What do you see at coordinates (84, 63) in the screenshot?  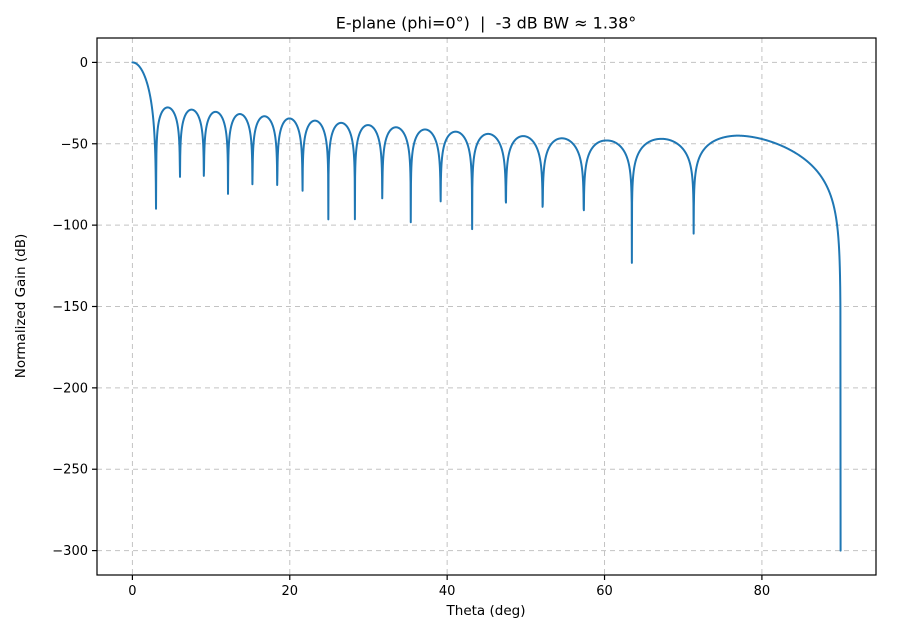 I see `y-tick-label: 0` at bounding box center [84, 63].